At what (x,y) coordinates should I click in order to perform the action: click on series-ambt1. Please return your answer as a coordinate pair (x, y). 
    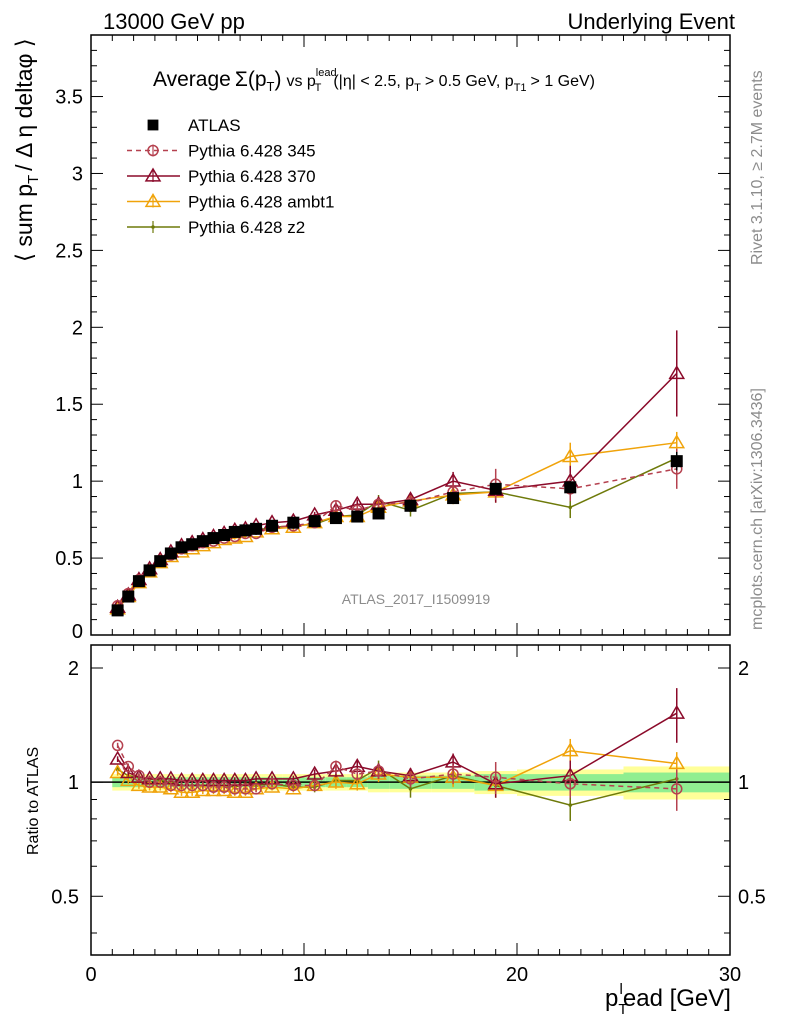
    Looking at the image, I should click on (397, 523).